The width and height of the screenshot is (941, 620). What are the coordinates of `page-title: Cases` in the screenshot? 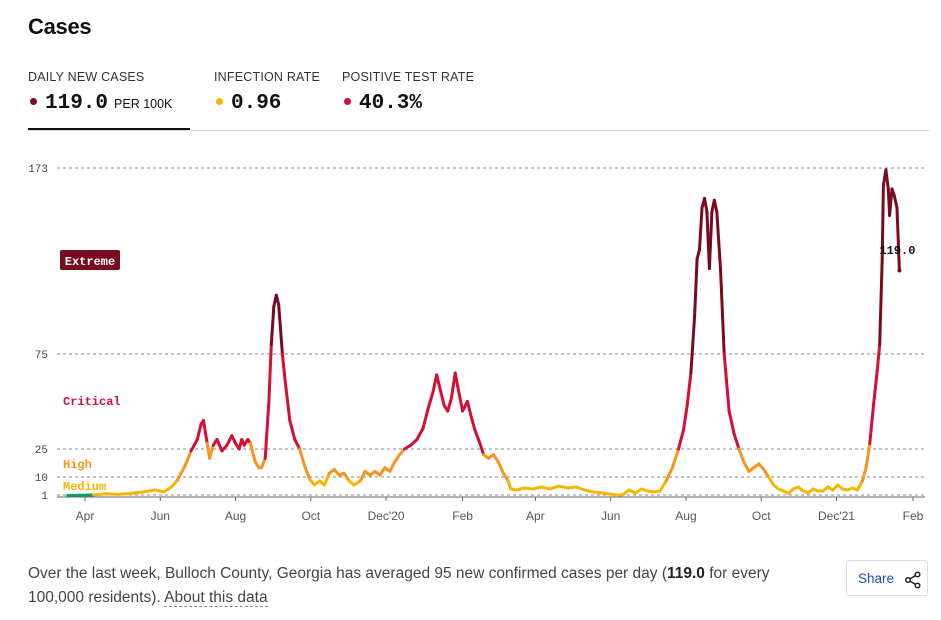 It's located at (60, 26).